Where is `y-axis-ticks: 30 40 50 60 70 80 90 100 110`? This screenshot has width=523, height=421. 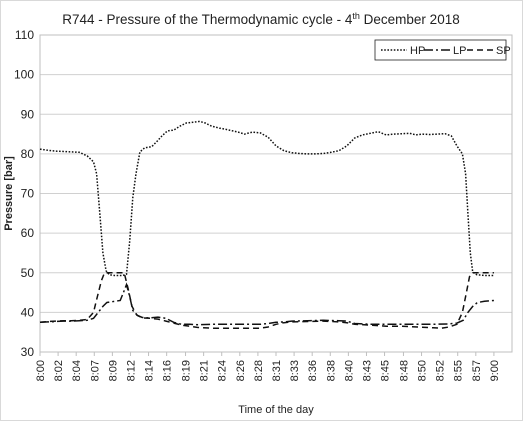 y-axis-ticks: 30 40 50 60 70 80 90 100 110 is located at coordinates (24, 193).